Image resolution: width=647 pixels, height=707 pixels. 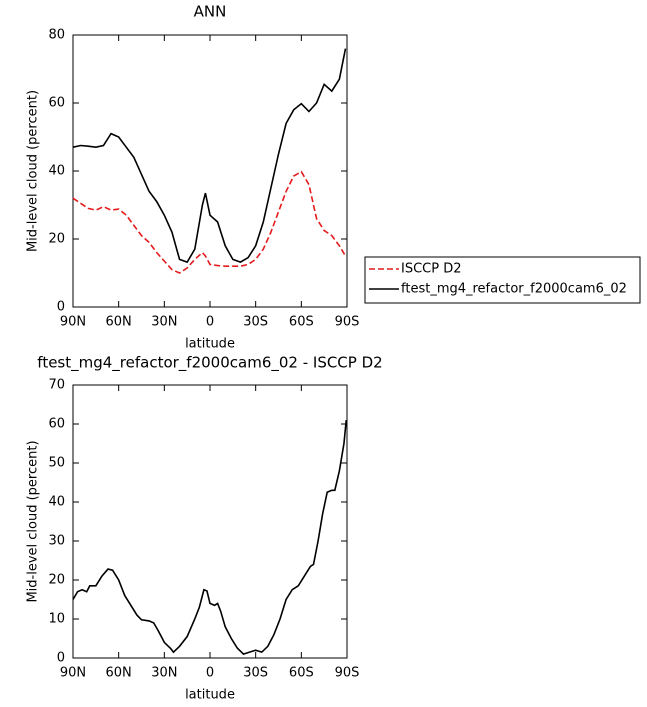 What do you see at coordinates (56, 385) in the screenshot?
I see `y-tick-label: 70` at bounding box center [56, 385].